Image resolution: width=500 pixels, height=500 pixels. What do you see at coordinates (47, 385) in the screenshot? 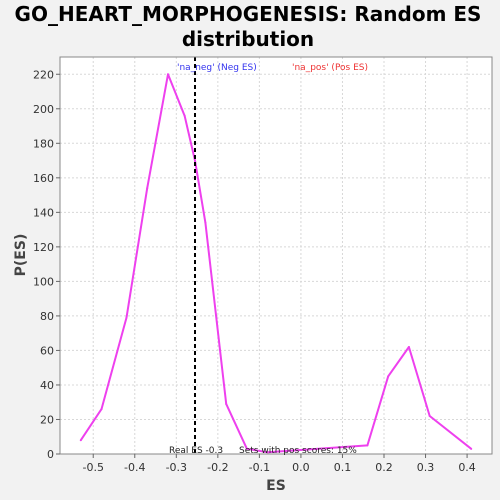
I see `y-tick-label: 40` at bounding box center [47, 385].